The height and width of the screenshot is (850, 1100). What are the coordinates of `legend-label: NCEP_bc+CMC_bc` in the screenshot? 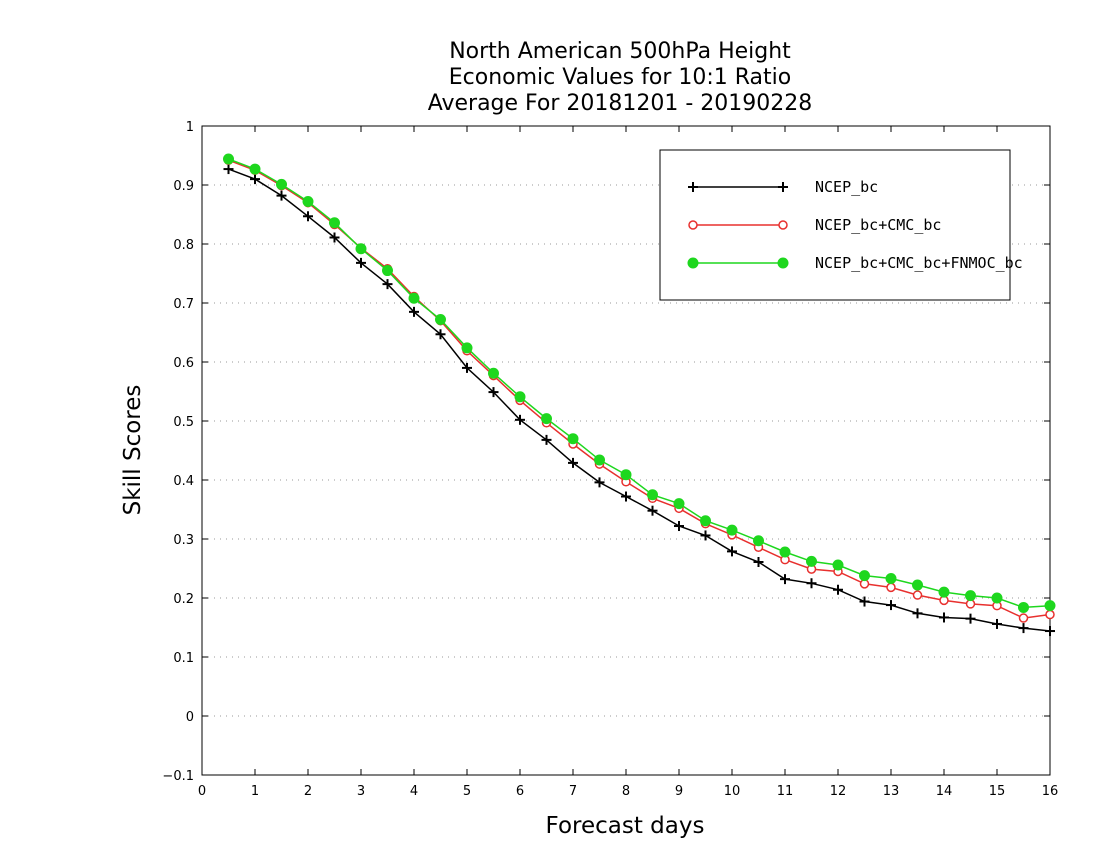 It's located at (878, 225).